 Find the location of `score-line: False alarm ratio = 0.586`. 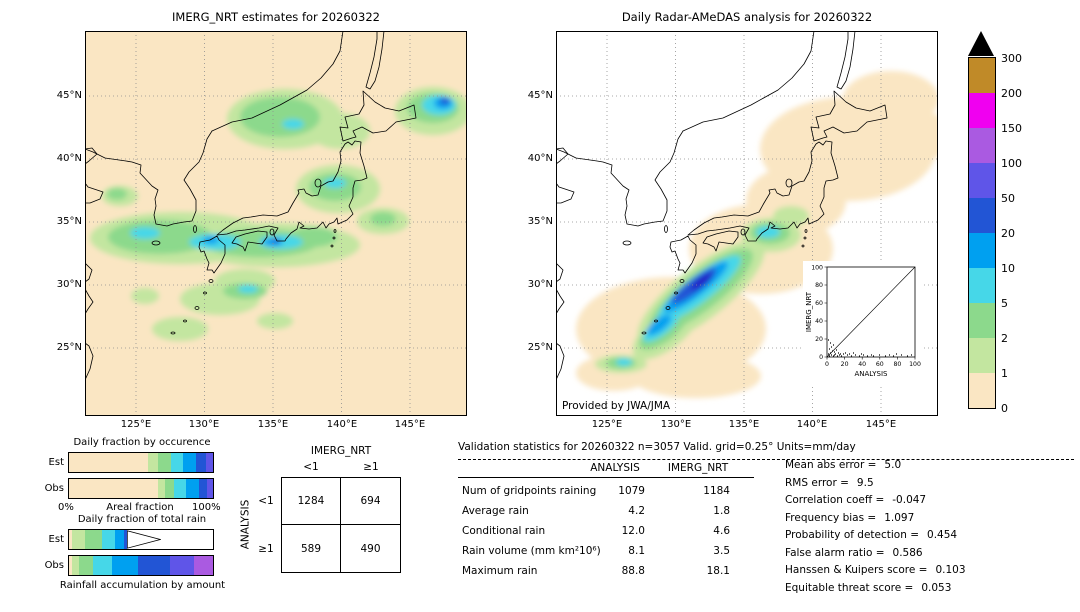

score-line: False alarm ratio = 0.586 is located at coordinates (854, 553).